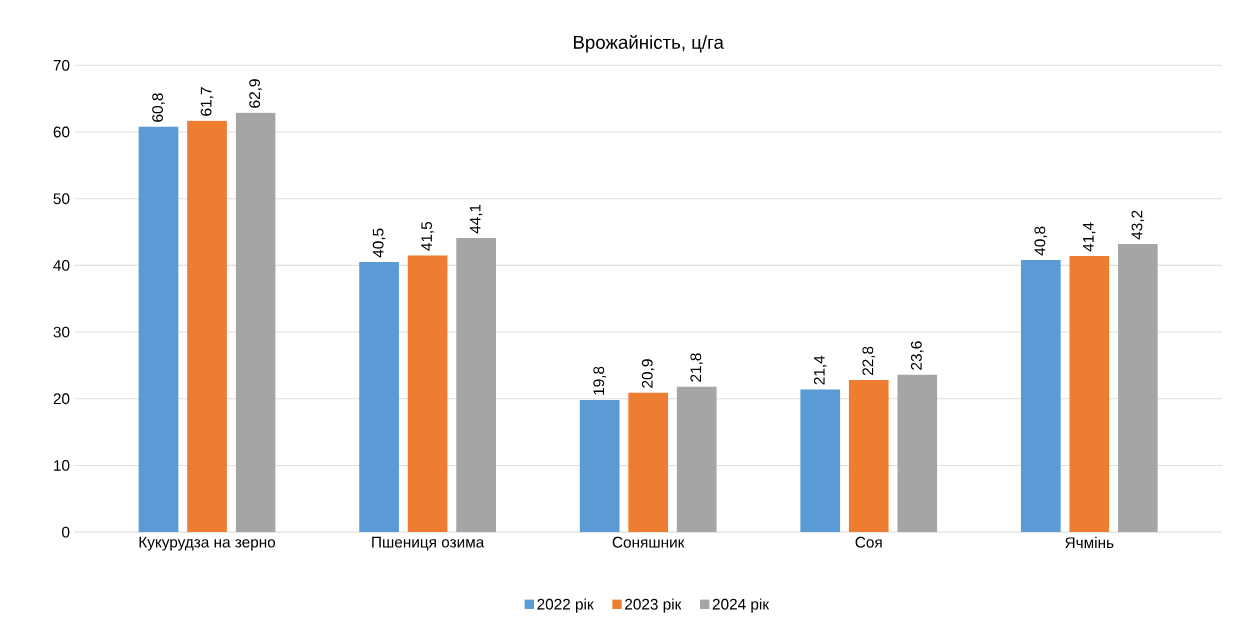 The height and width of the screenshot is (637, 1243). I want to click on data-label: 22,8, so click(869, 360).